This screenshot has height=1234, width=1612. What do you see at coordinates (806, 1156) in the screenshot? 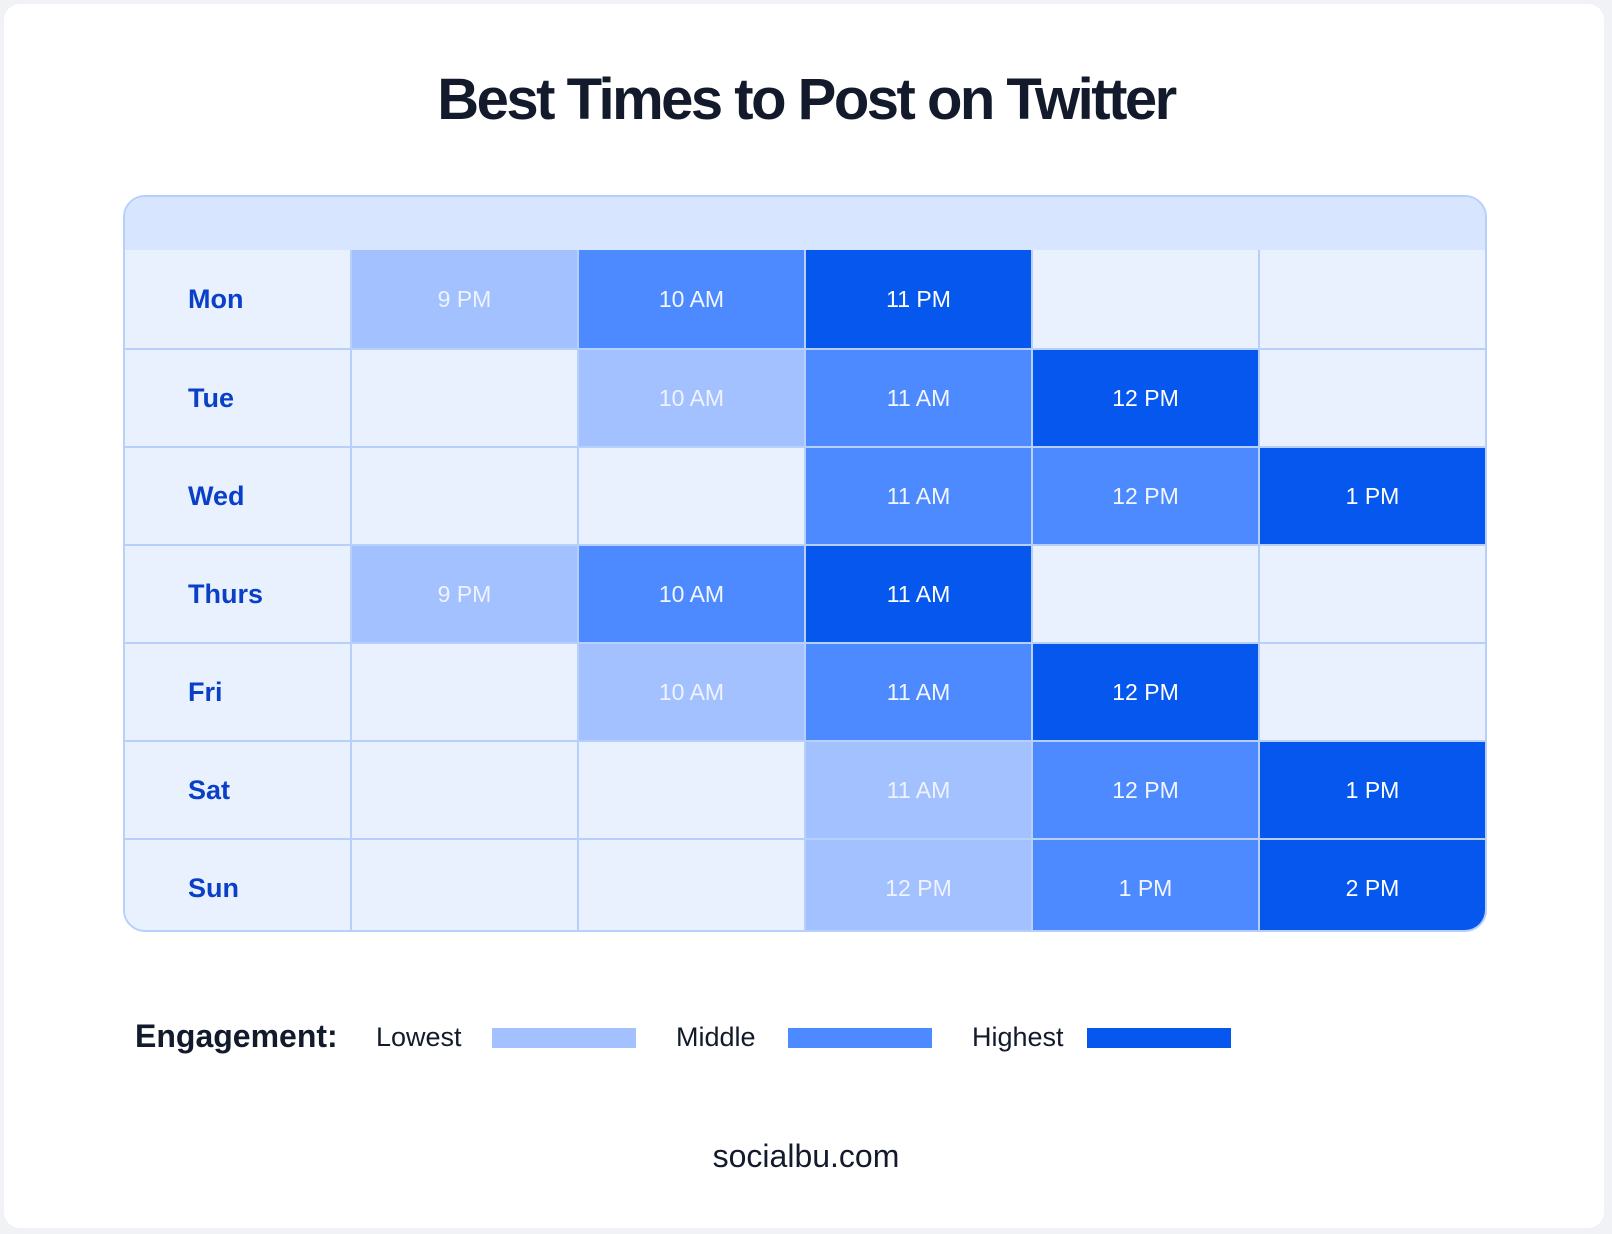
I see `source-footer: socialbu.com` at bounding box center [806, 1156].